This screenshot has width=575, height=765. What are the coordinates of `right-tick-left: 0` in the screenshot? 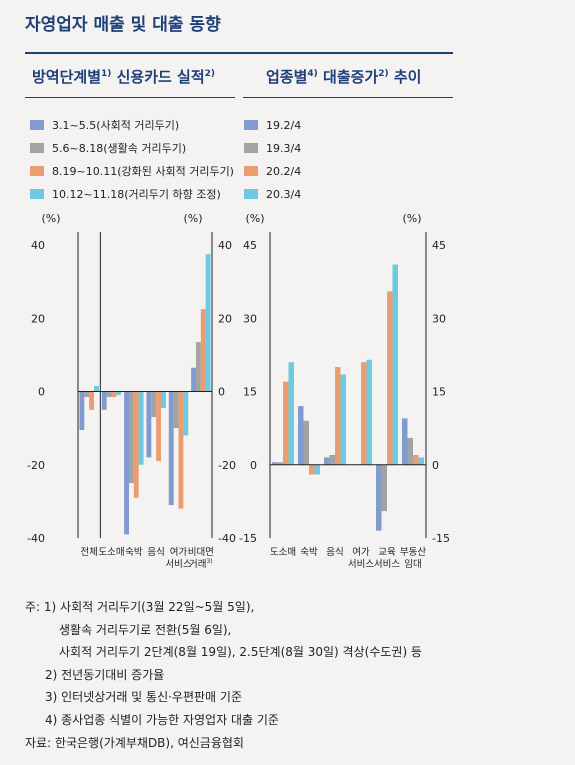 It's located at (253, 465).